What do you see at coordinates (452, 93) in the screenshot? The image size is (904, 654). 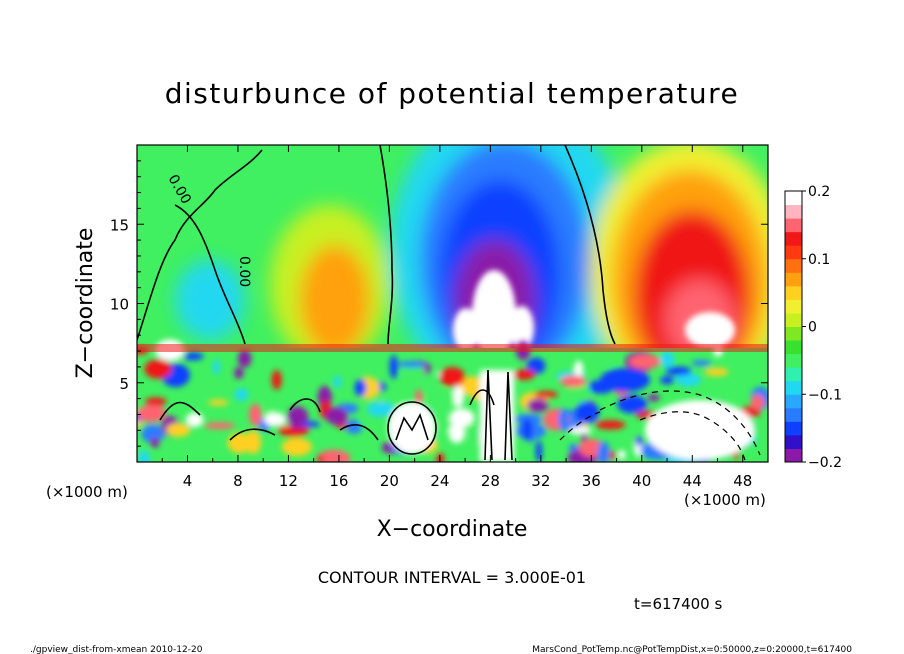 I see `chart-title: disturbunce of potential temperature` at bounding box center [452, 93].